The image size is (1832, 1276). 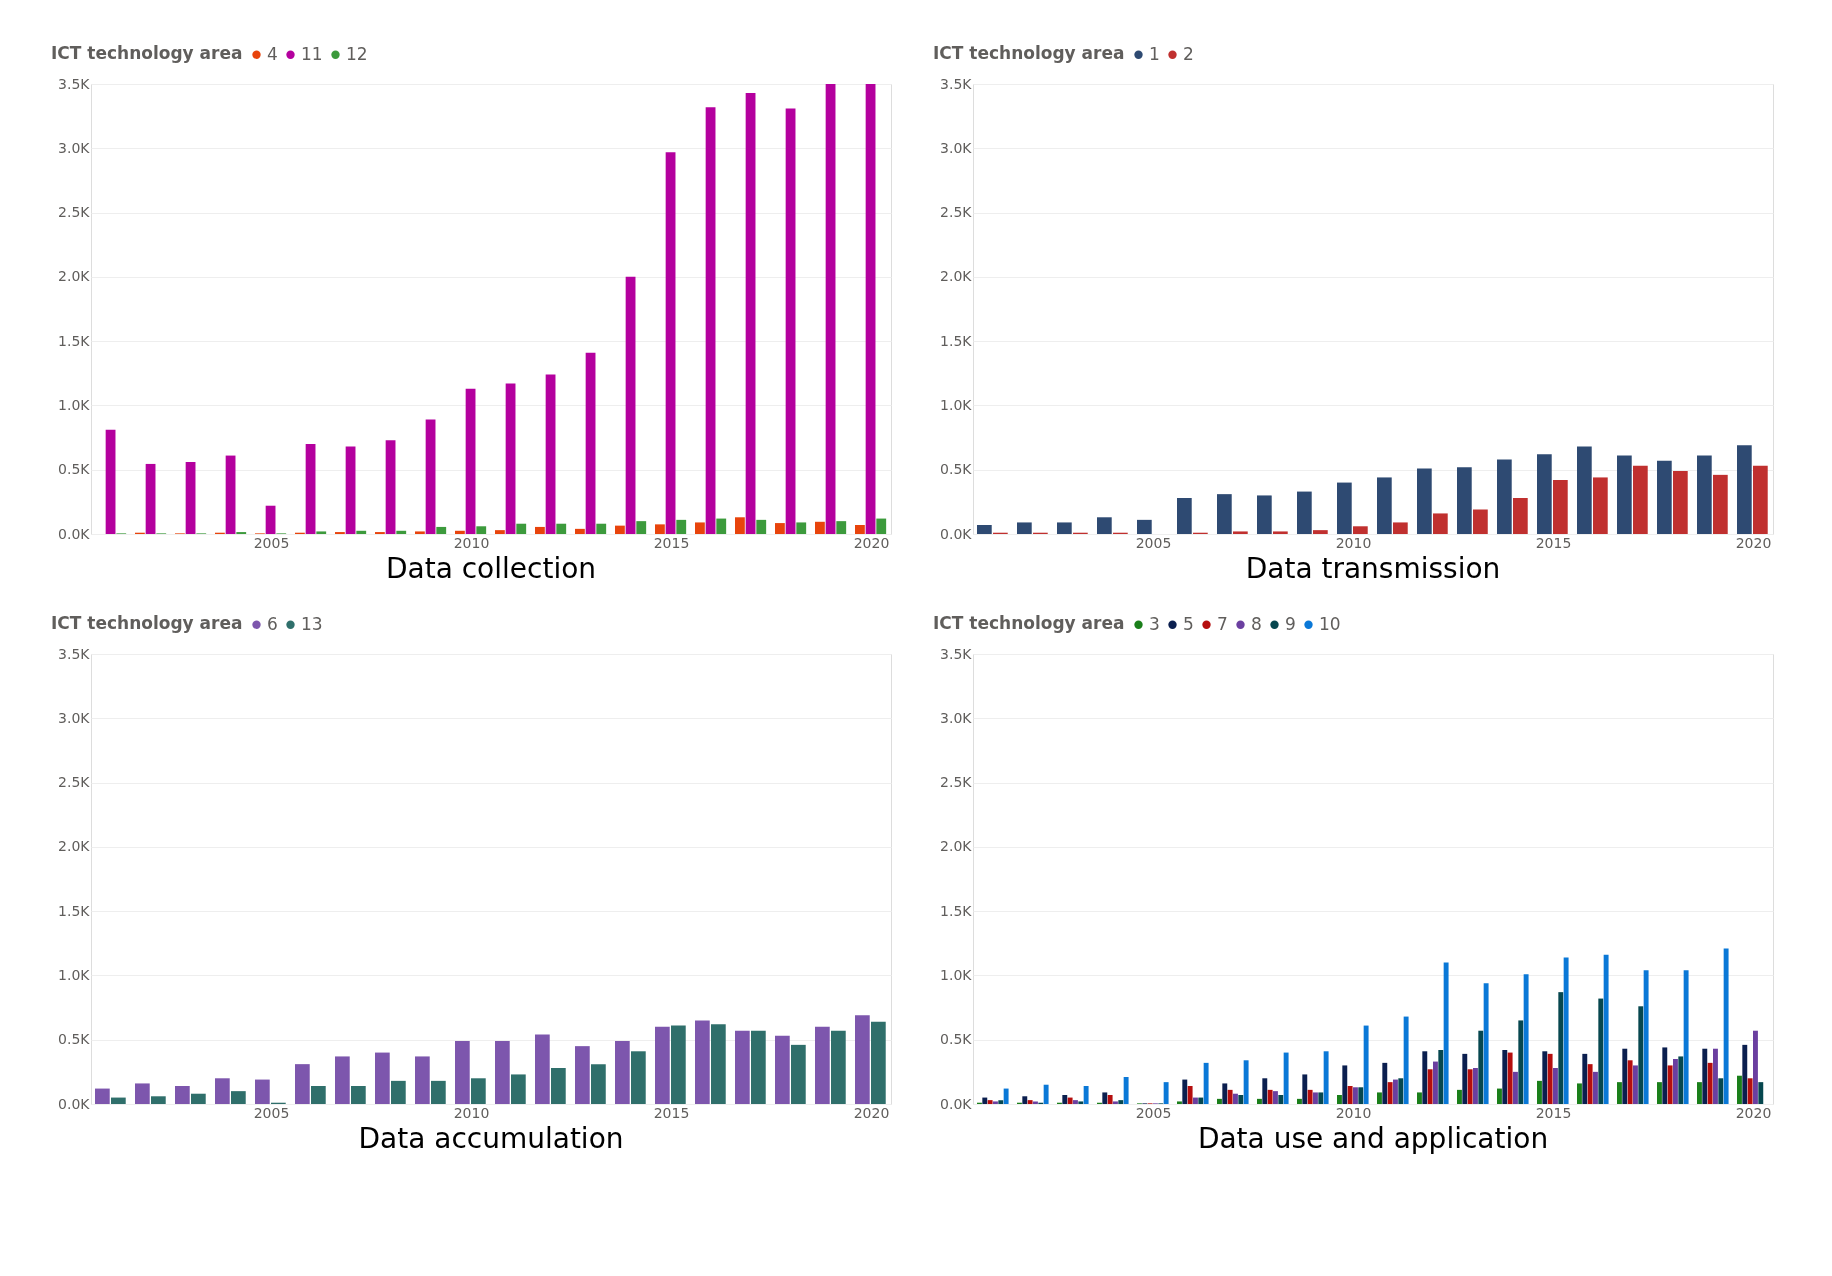 What do you see at coordinates (491, 568) in the screenshot?
I see `text: Data collection` at bounding box center [491, 568].